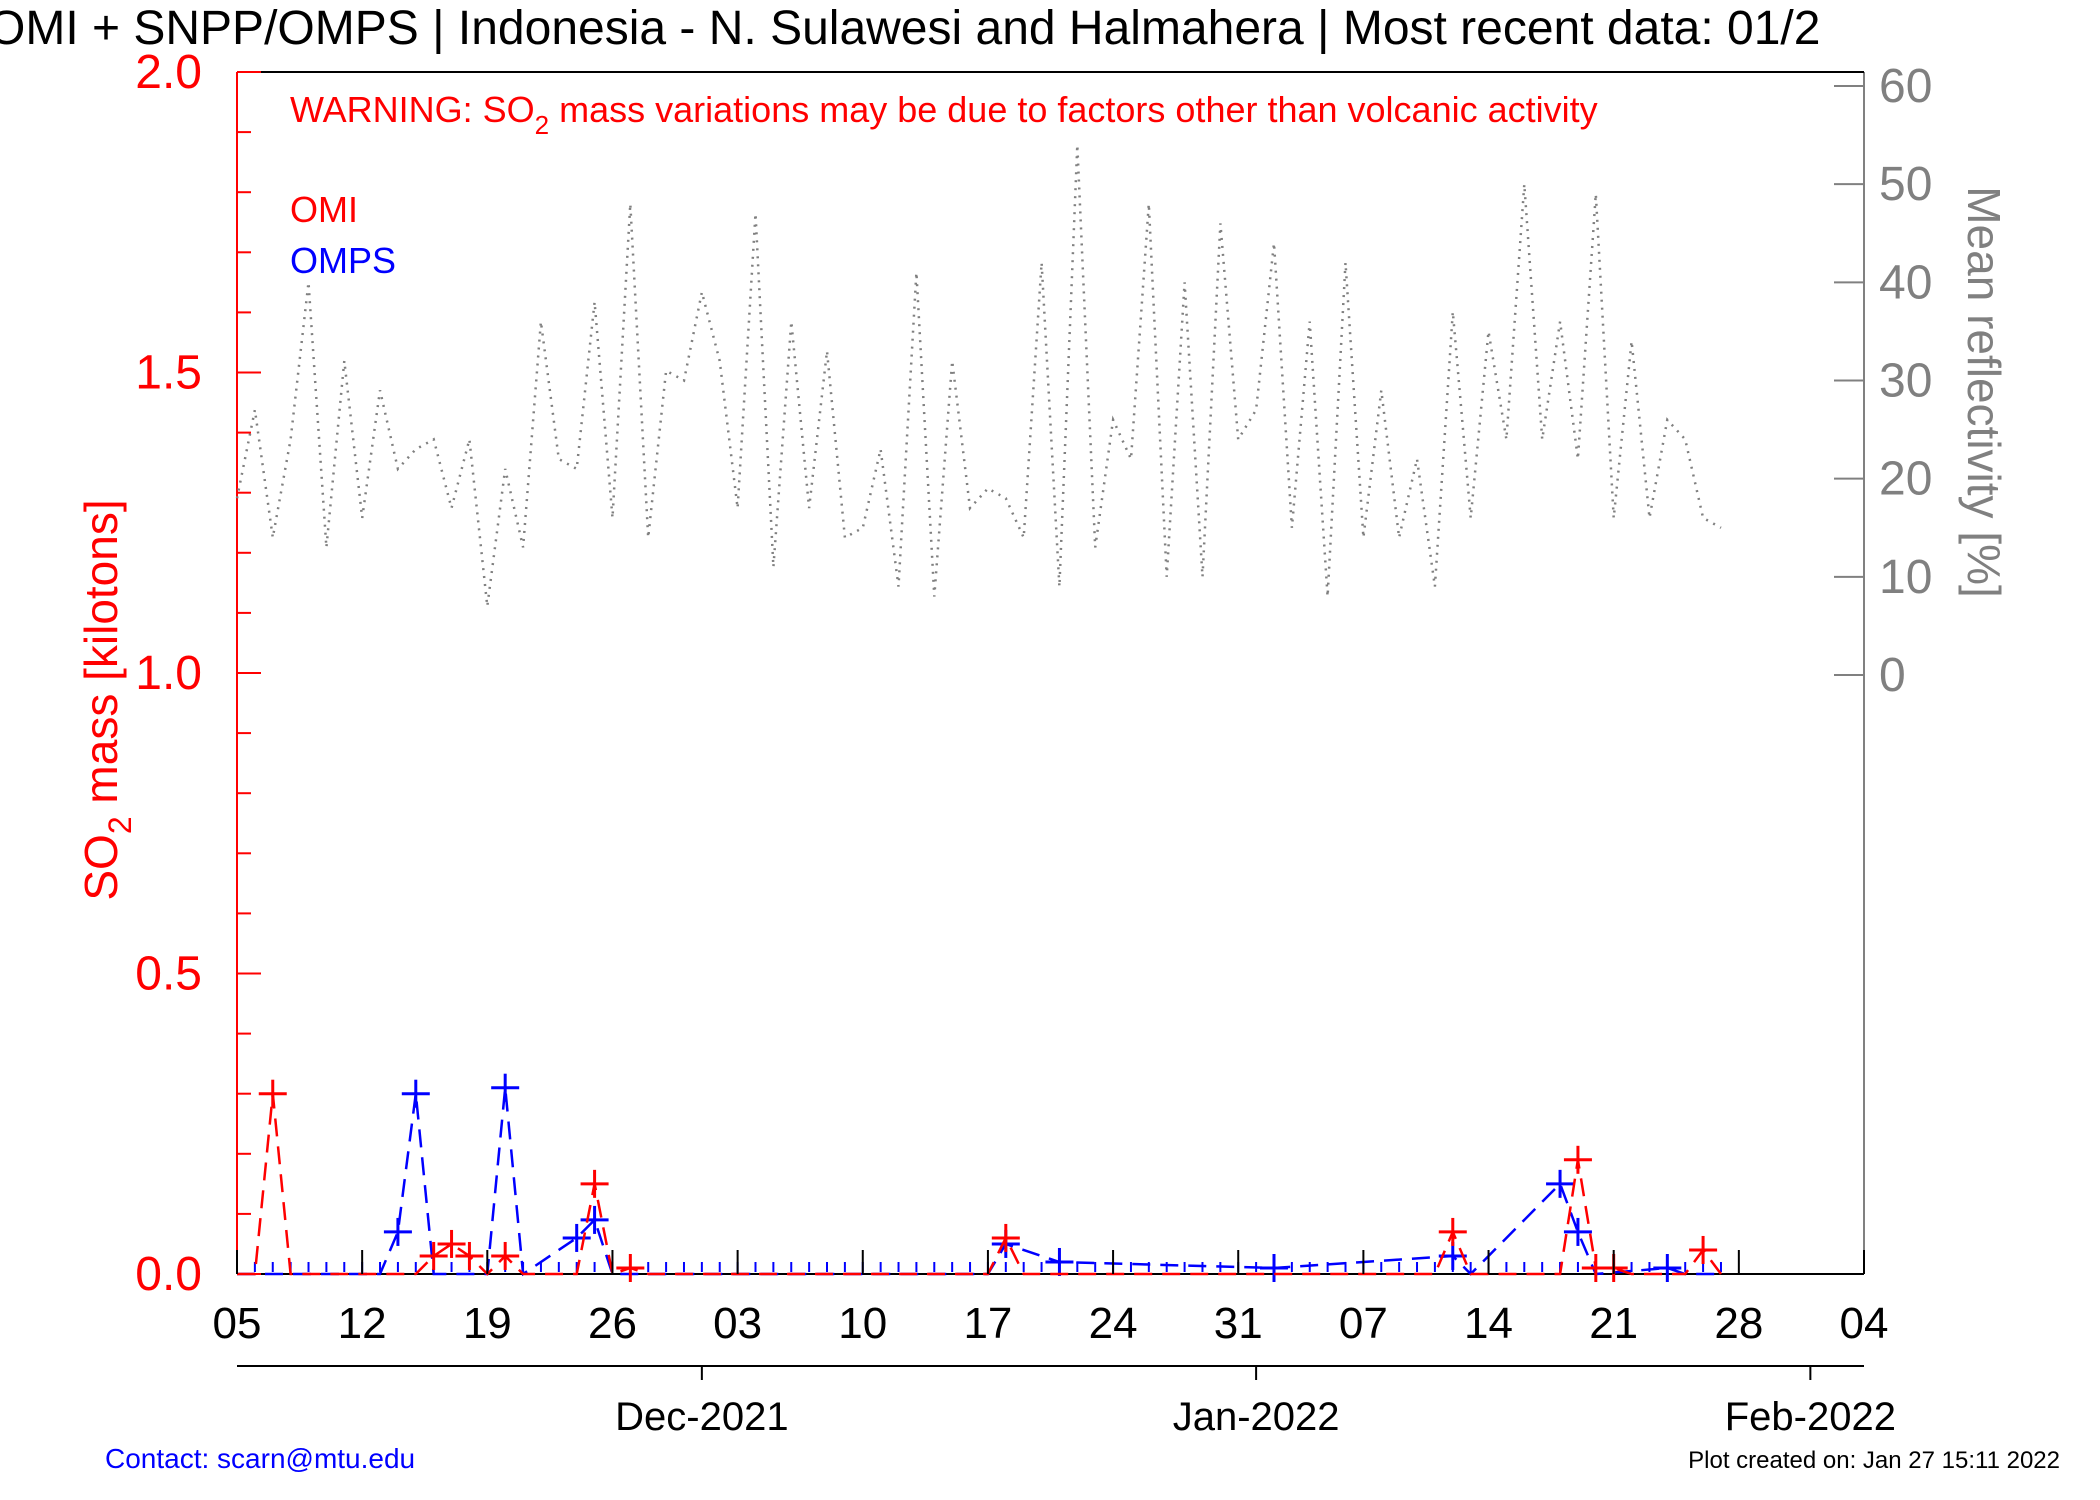 The height and width of the screenshot is (1500, 2100). I want to click on month-label: Jan-2022, so click(1256, 1417).